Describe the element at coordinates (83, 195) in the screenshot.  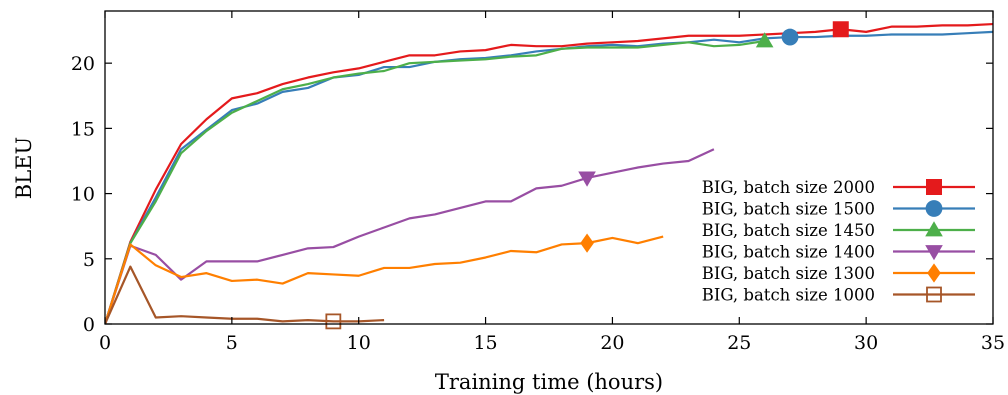
I see `y-tick-label: 10` at that location.